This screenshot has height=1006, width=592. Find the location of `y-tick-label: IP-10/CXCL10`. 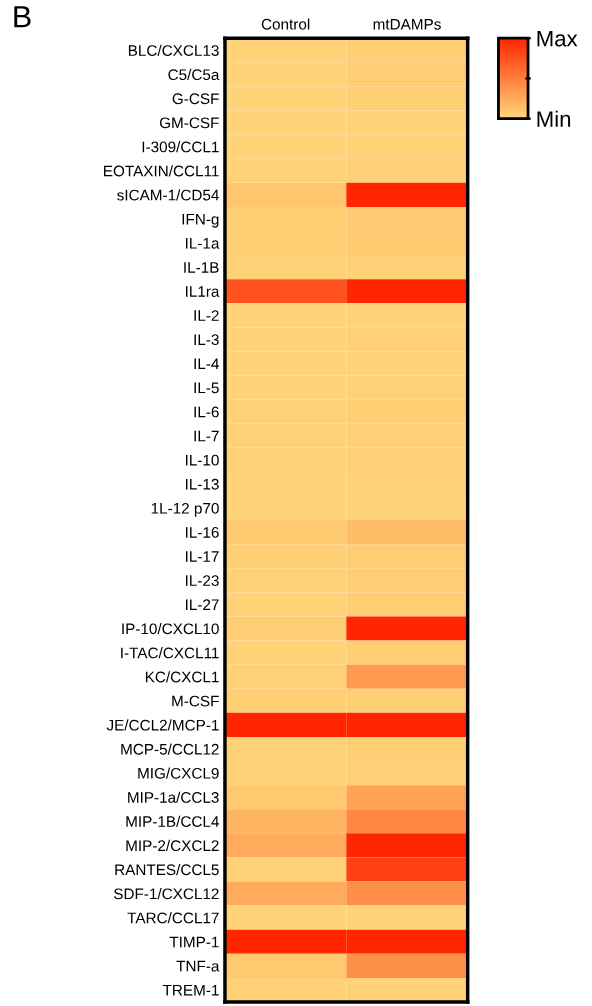

y-tick-label: IP-10/CXCL10 is located at coordinates (170, 628).